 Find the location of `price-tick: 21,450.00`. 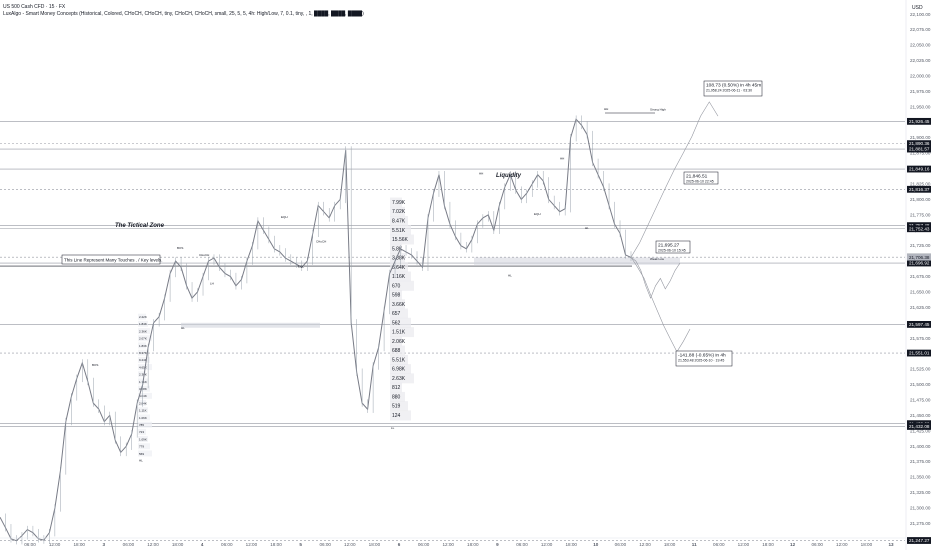

price-tick: 21,450.00 is located at coordinates (920, 415).